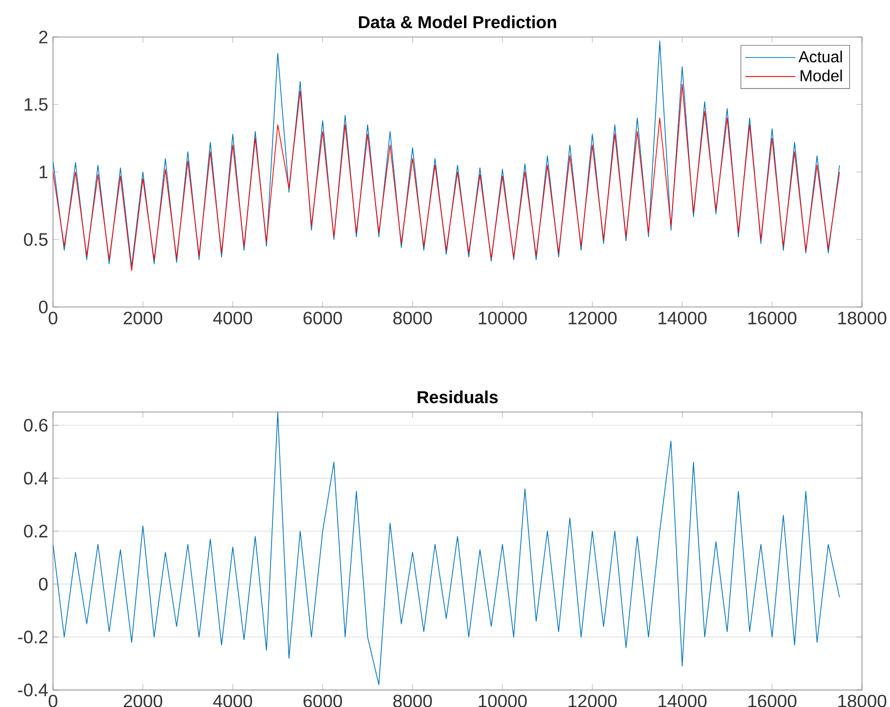  What do you see at coordinates (820, 56) in the screenshot?
I see `legend-label: Actual` at bounding box center [820, 56].